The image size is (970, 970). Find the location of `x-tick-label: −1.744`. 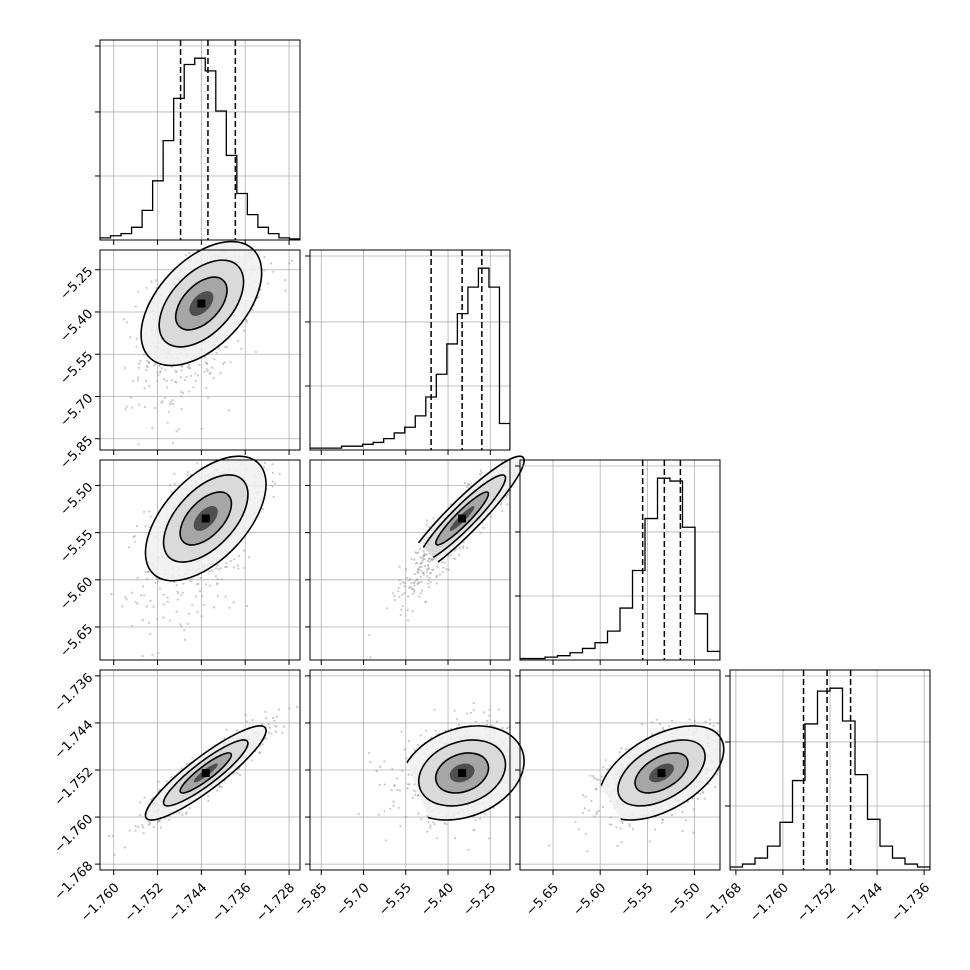

x-tick-label: −1.744 is located at coordinates (188, 902).